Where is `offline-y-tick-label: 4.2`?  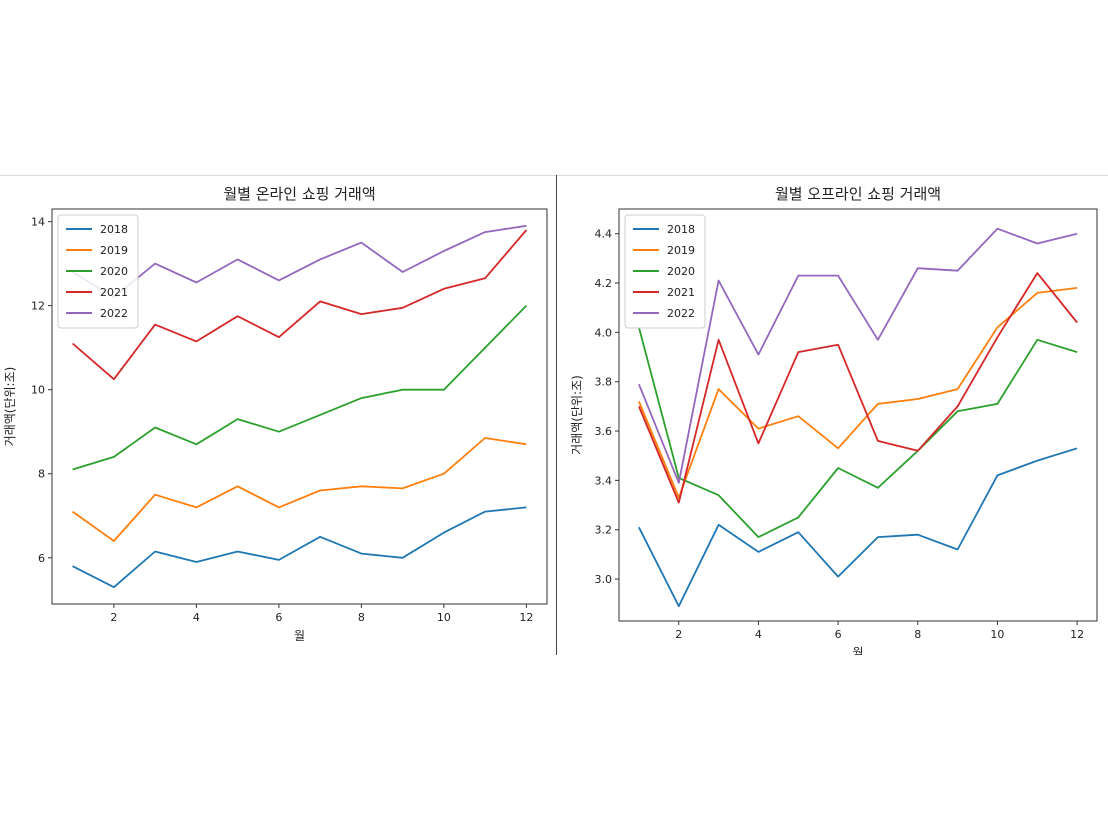 offline-y-tick-label: 4.2 is located at coordinates (604, 283).